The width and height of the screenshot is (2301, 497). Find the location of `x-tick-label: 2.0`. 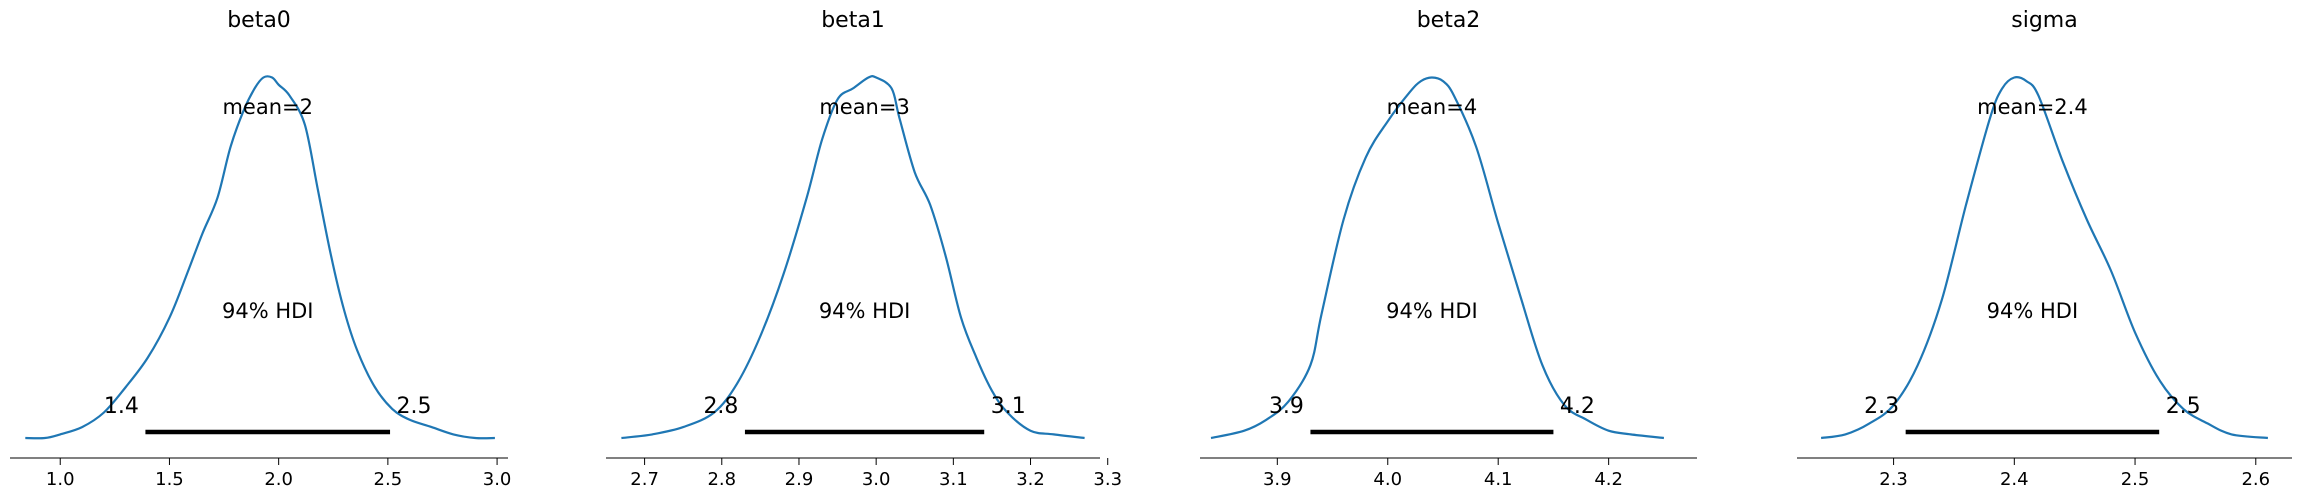

x-tick-label: 2.0 is located at coordinates (278, 479).